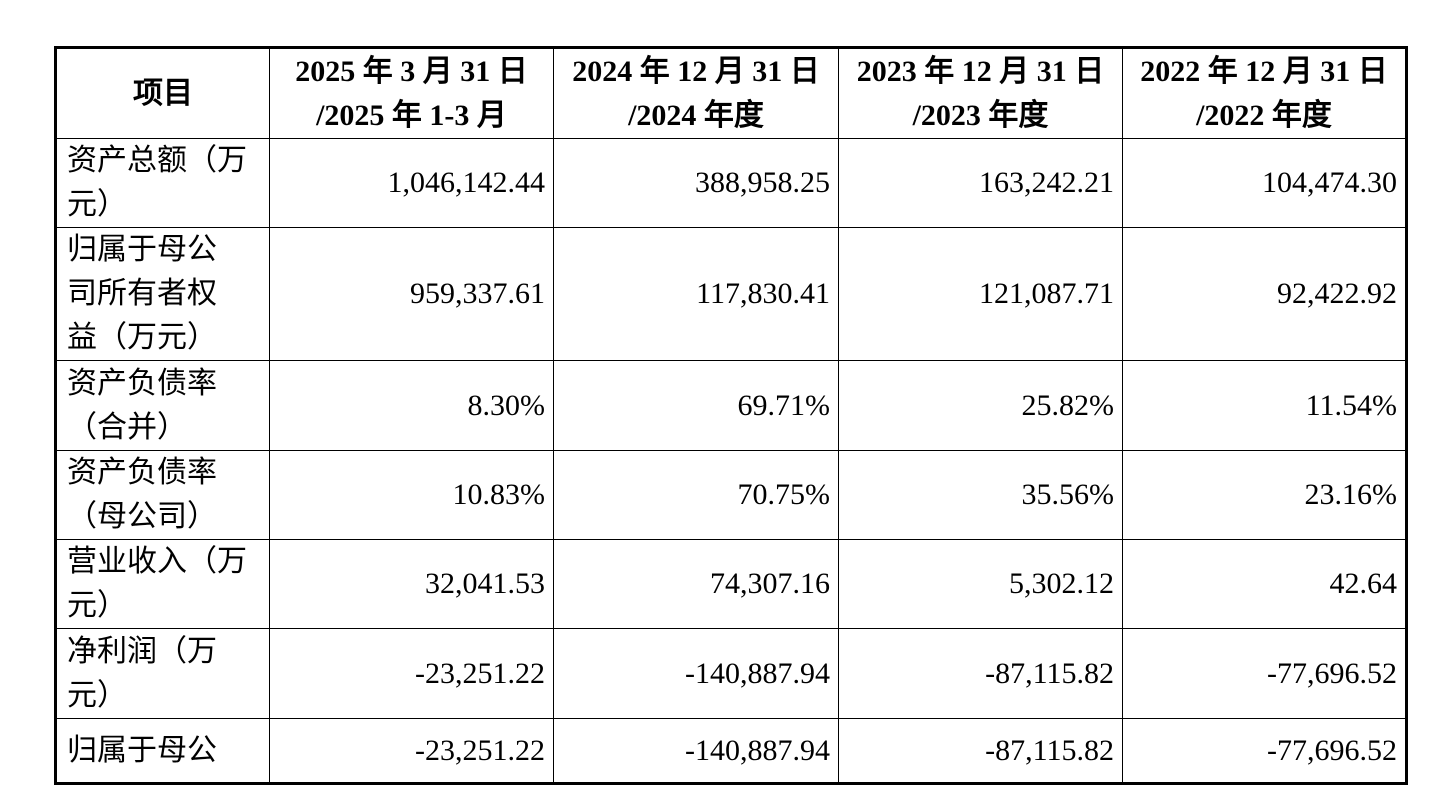  What do you see at coordinates (980, 71) in the screenshot?
I see `cell-line: 2023 年 12 月 31 日` at bounding box center [980, 71].